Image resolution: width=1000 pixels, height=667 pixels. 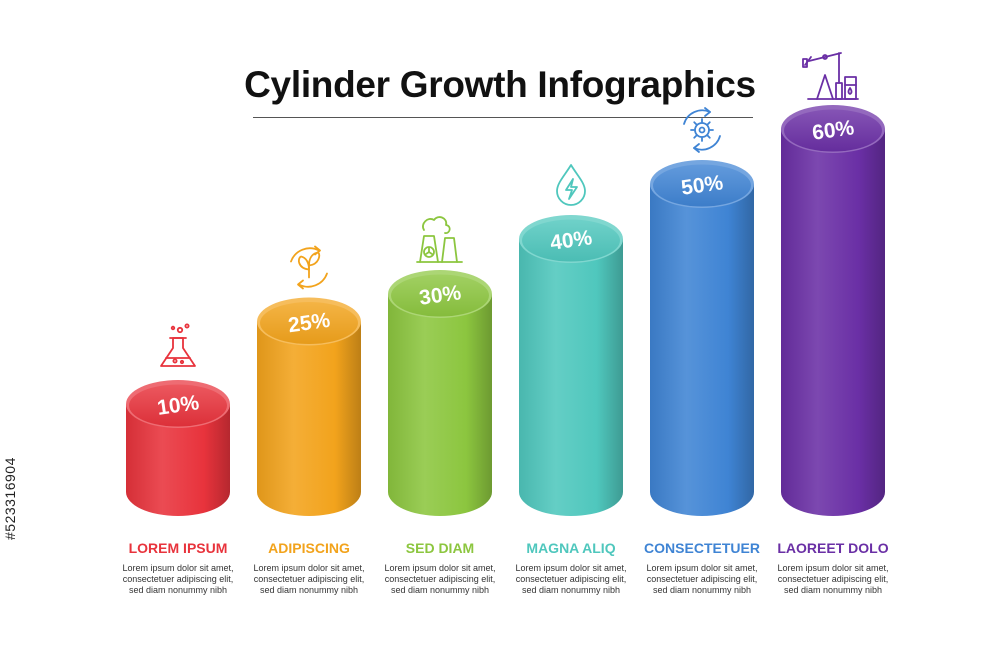 What do you see at coordinates (500, 84) in the screenshot?
I see `page-title: Cylinder Growth Infographics` at bounding box center [500, 84].